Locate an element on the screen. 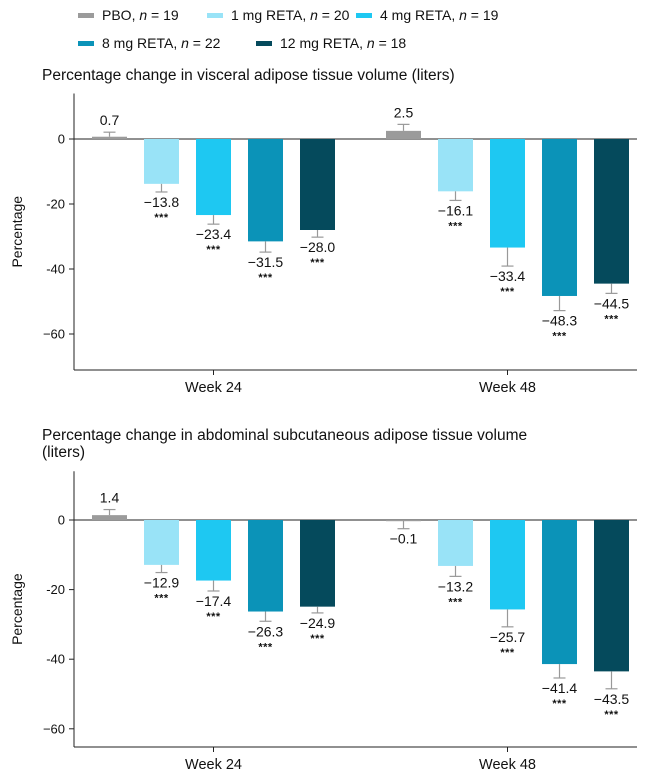  legend-label: 1 mg RETA, n = 20 is located at coordinates (290, 15).